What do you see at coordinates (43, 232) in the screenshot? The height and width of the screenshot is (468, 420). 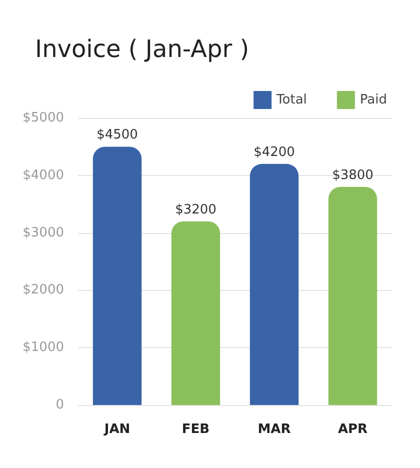 I see `y-tick-label: $3000` at bounding box center [43, 232].